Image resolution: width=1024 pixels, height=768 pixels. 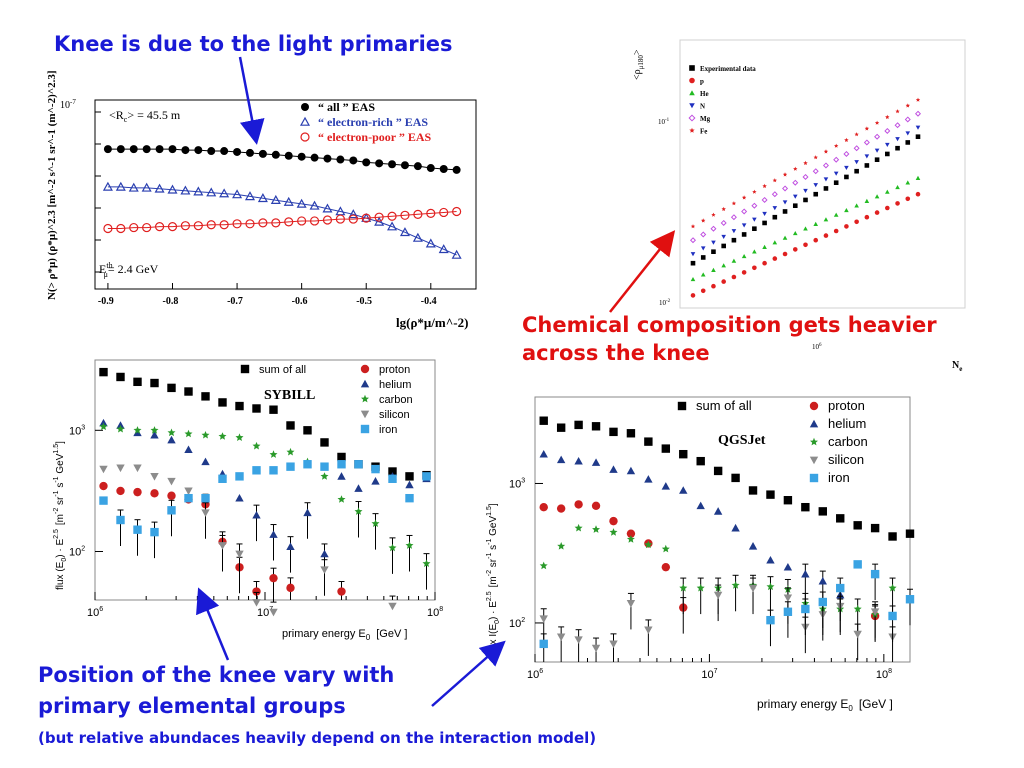 What do you see at coordinates (216, 675) in the screenshot?
I see `knee-annotation-line1: Position of the knee vary with` at bounding box center [216, 675].